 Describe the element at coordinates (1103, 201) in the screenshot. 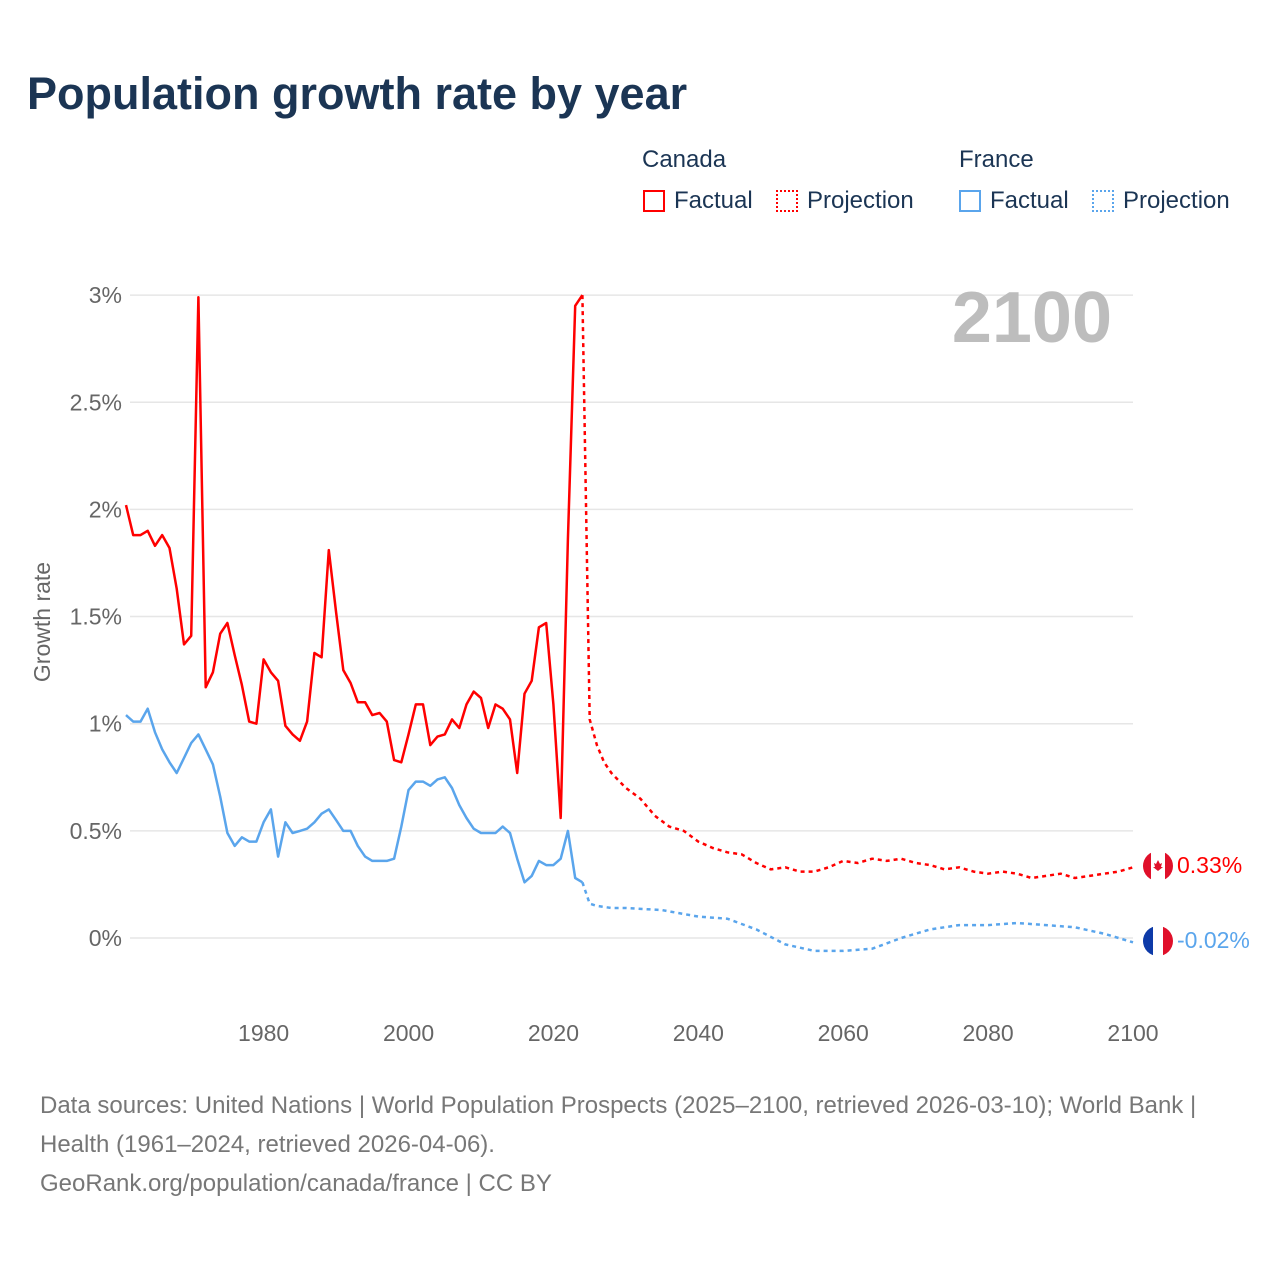

I see `legend-swatch-france-projection` at that location.